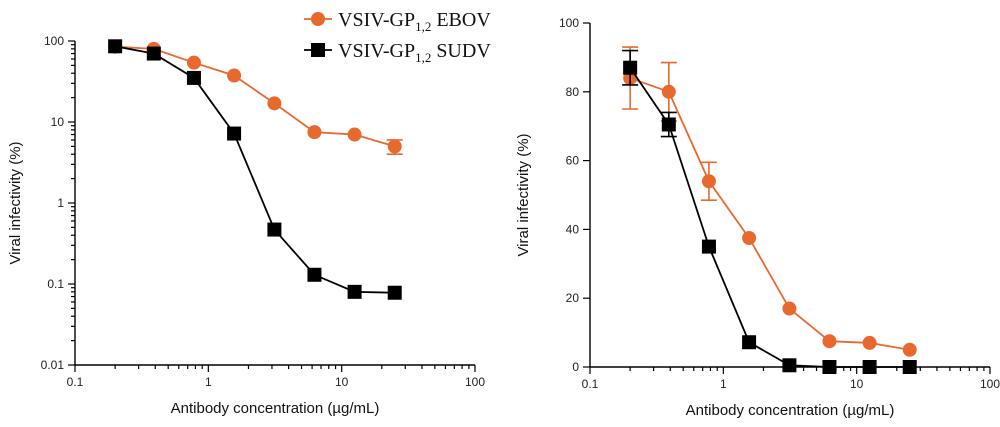 The image size is (1000, 427). Describe the element at coordinates (461, 51) in the screenshot. I see `legend-suffix: SUDV` at that location.